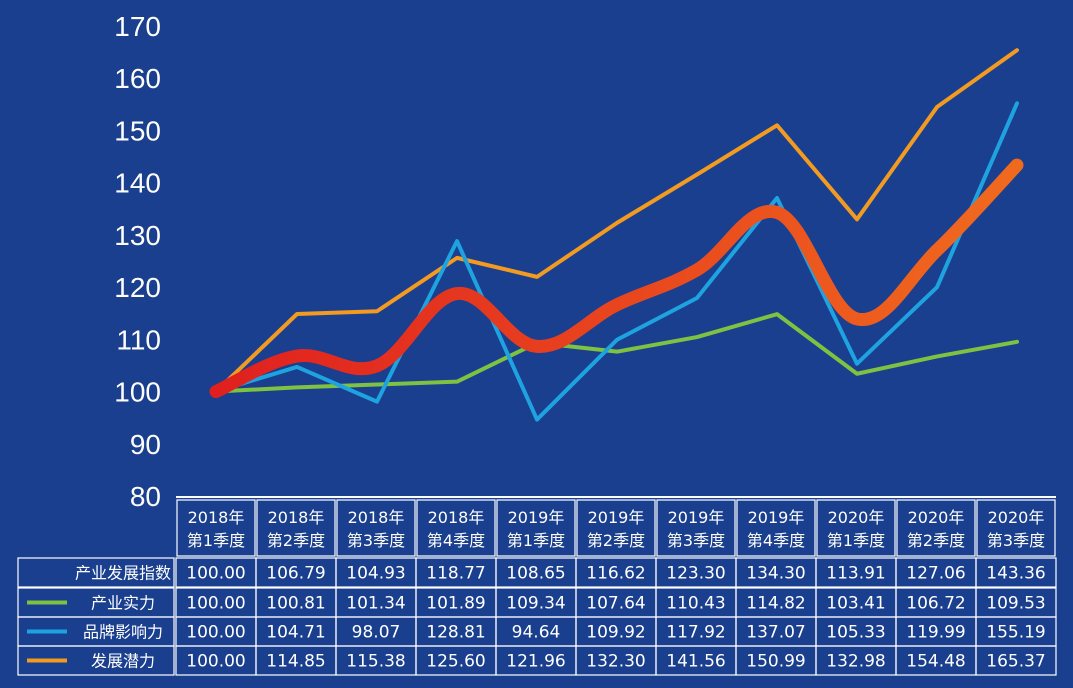  Describe the element at coordinates (215, 662) in the screenshot. I see `table-value-potential: 100.00` at that location.